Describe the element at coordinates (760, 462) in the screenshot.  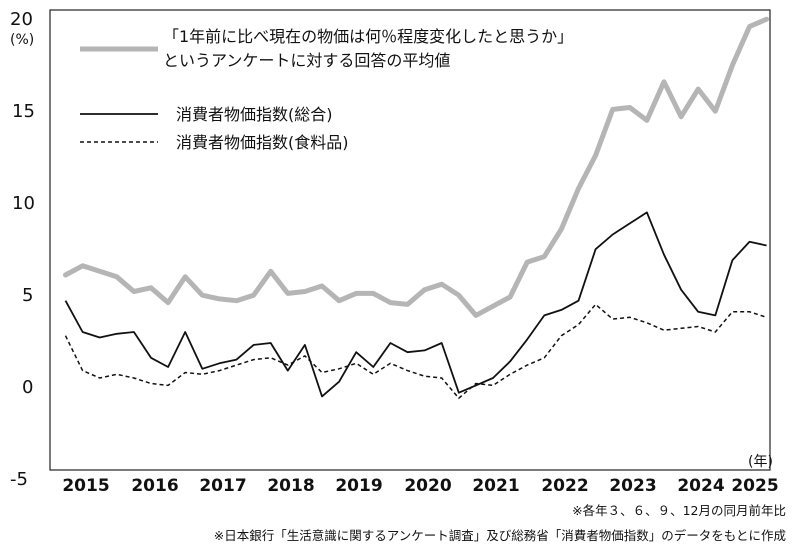
I see `x-axis-unit: (年)` at that location.